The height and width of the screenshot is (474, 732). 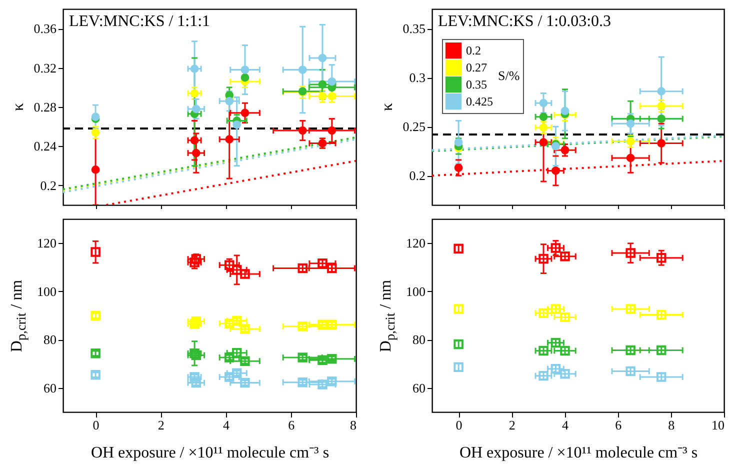 What do you see at coordinates (417, 78) in the screenshot?
I see `y-tick-label: 0.3` at bounding box center [417, 78].